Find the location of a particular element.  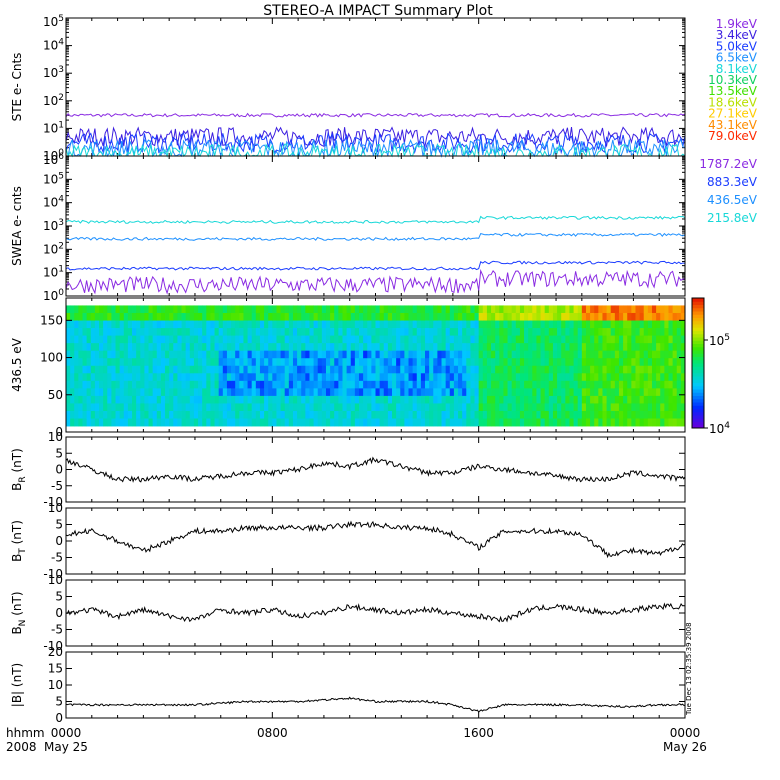

colorbar-cell is located at coordinates (698, 332).